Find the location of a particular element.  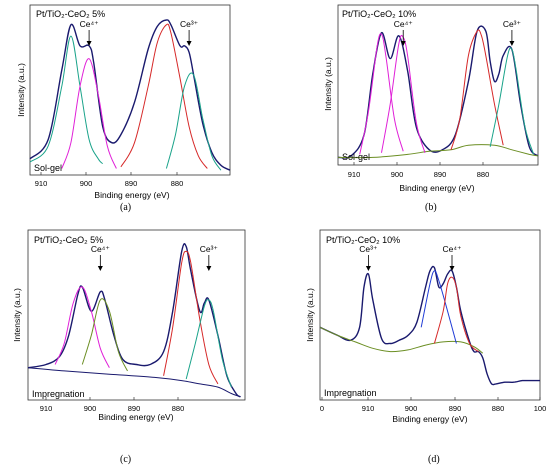

panel-a-ylabel: Intensity (a.u.) is located at coordinates (21, 90).